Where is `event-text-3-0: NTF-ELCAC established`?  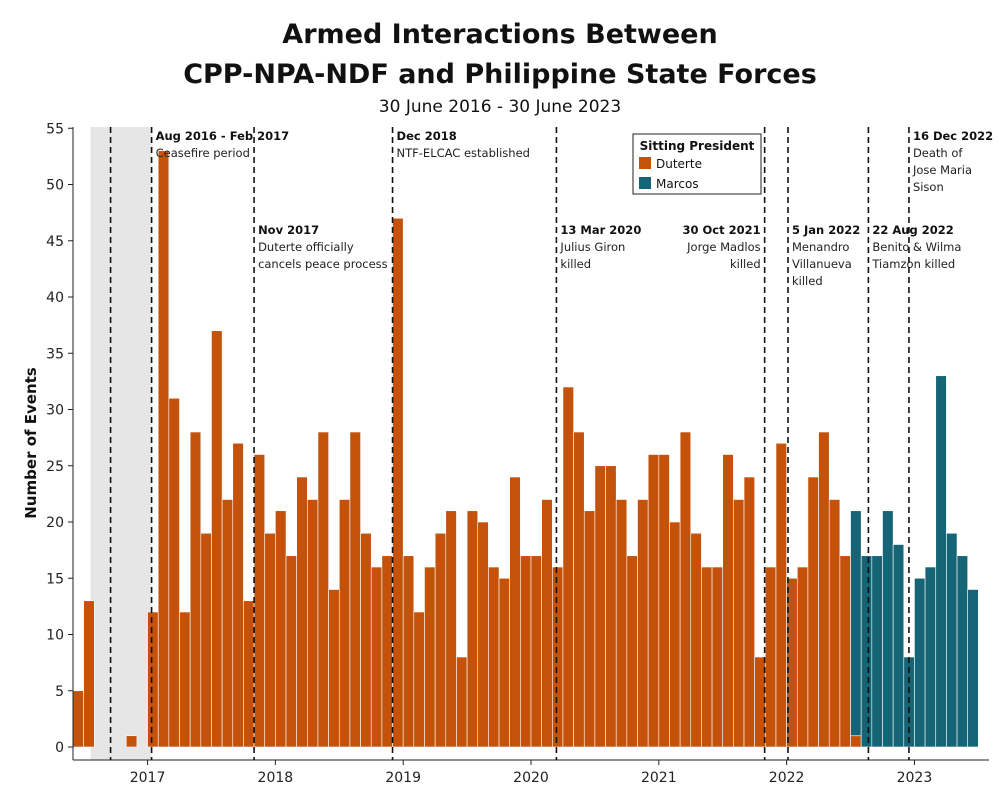 event-text-3-0: NTF-ELCAC established is located at coordinates (463, 153).